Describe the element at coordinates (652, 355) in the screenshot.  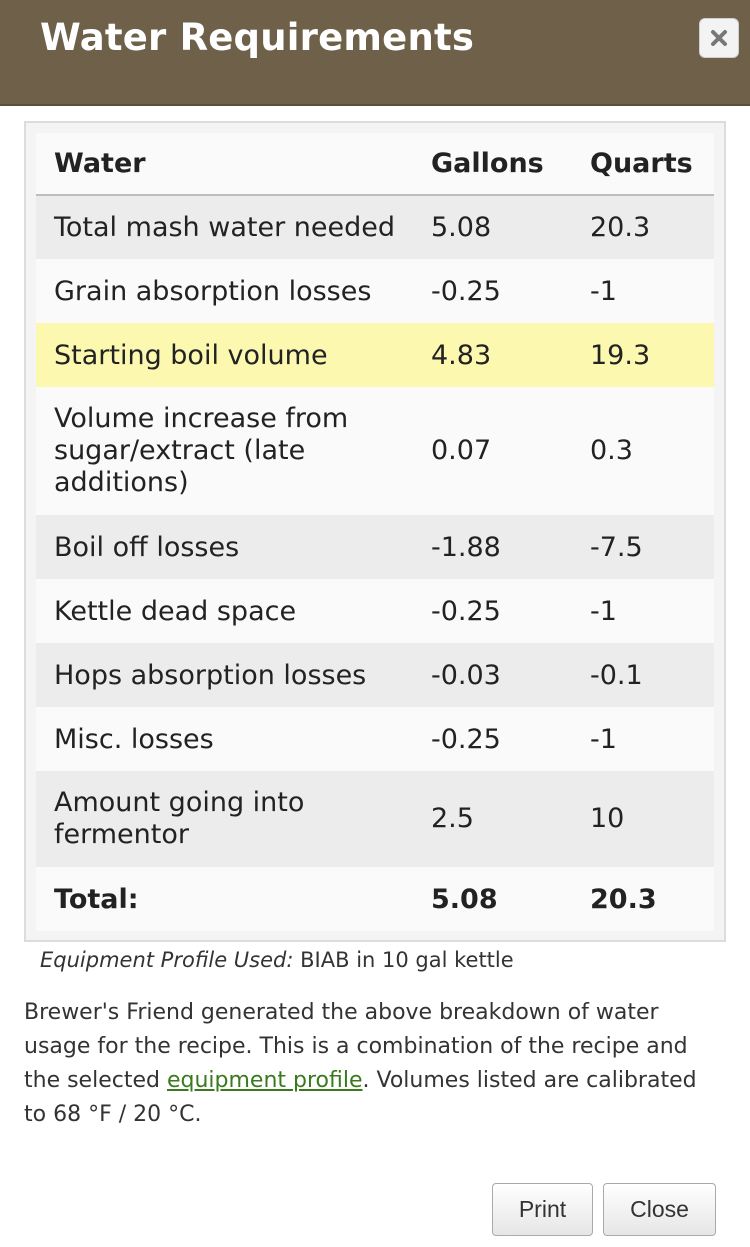
I see `row-quarts: 19.3` at that location.